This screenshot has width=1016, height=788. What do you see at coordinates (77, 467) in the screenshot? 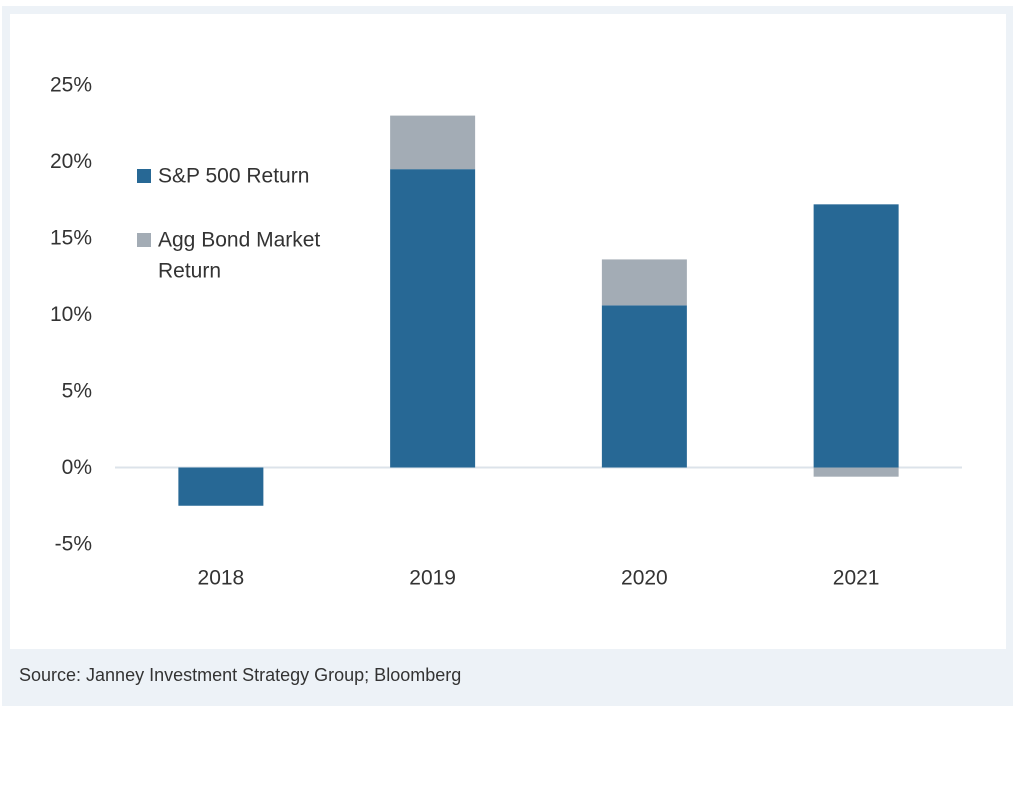
I see `y-tick-label: 0%` at bounding box center [77, 467].